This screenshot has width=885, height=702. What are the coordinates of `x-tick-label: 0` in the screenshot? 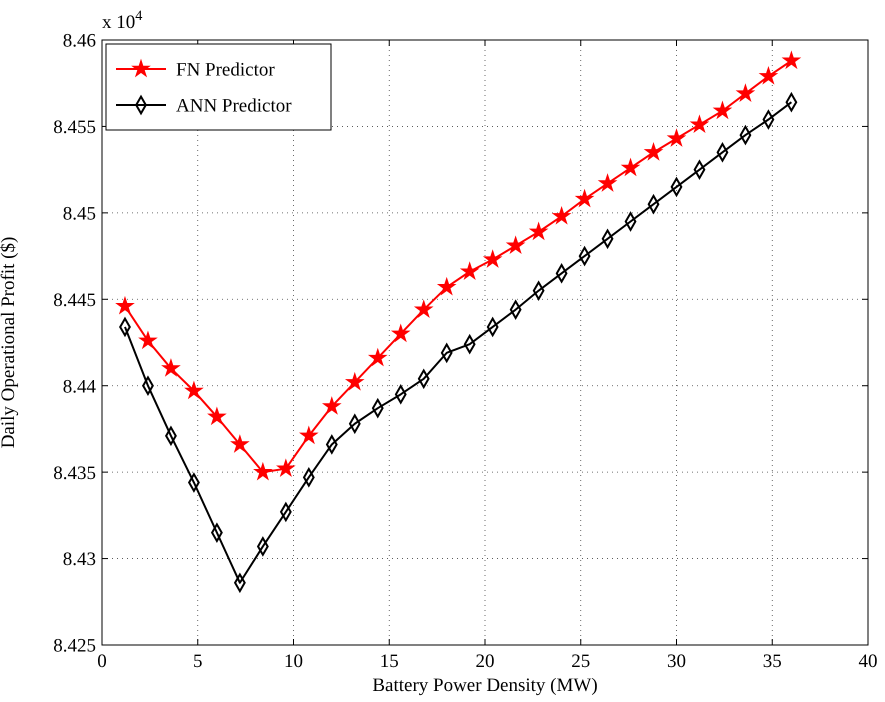 It's located at (102, 661).